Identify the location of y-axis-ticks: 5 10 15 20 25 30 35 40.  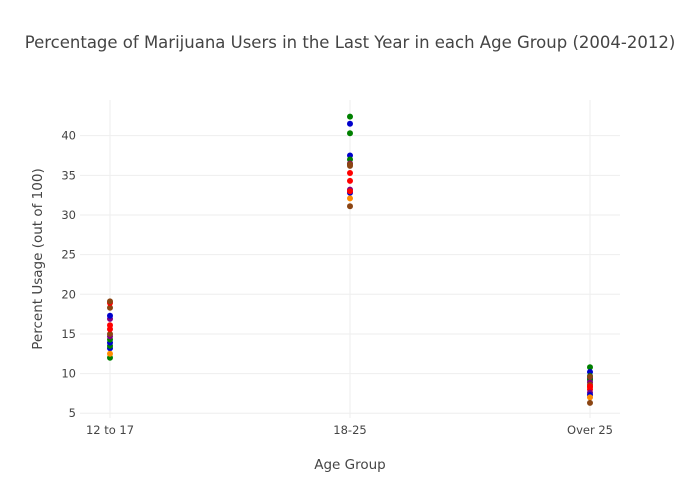
(68, 275).